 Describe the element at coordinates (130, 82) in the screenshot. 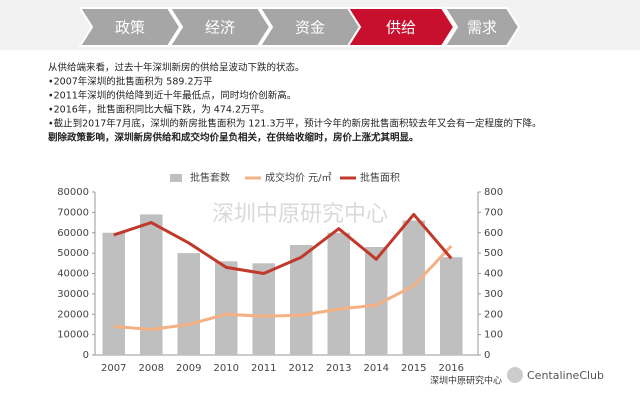

I see `body-text: •2007年深圳的批售面积为 589.2万平` at that location.